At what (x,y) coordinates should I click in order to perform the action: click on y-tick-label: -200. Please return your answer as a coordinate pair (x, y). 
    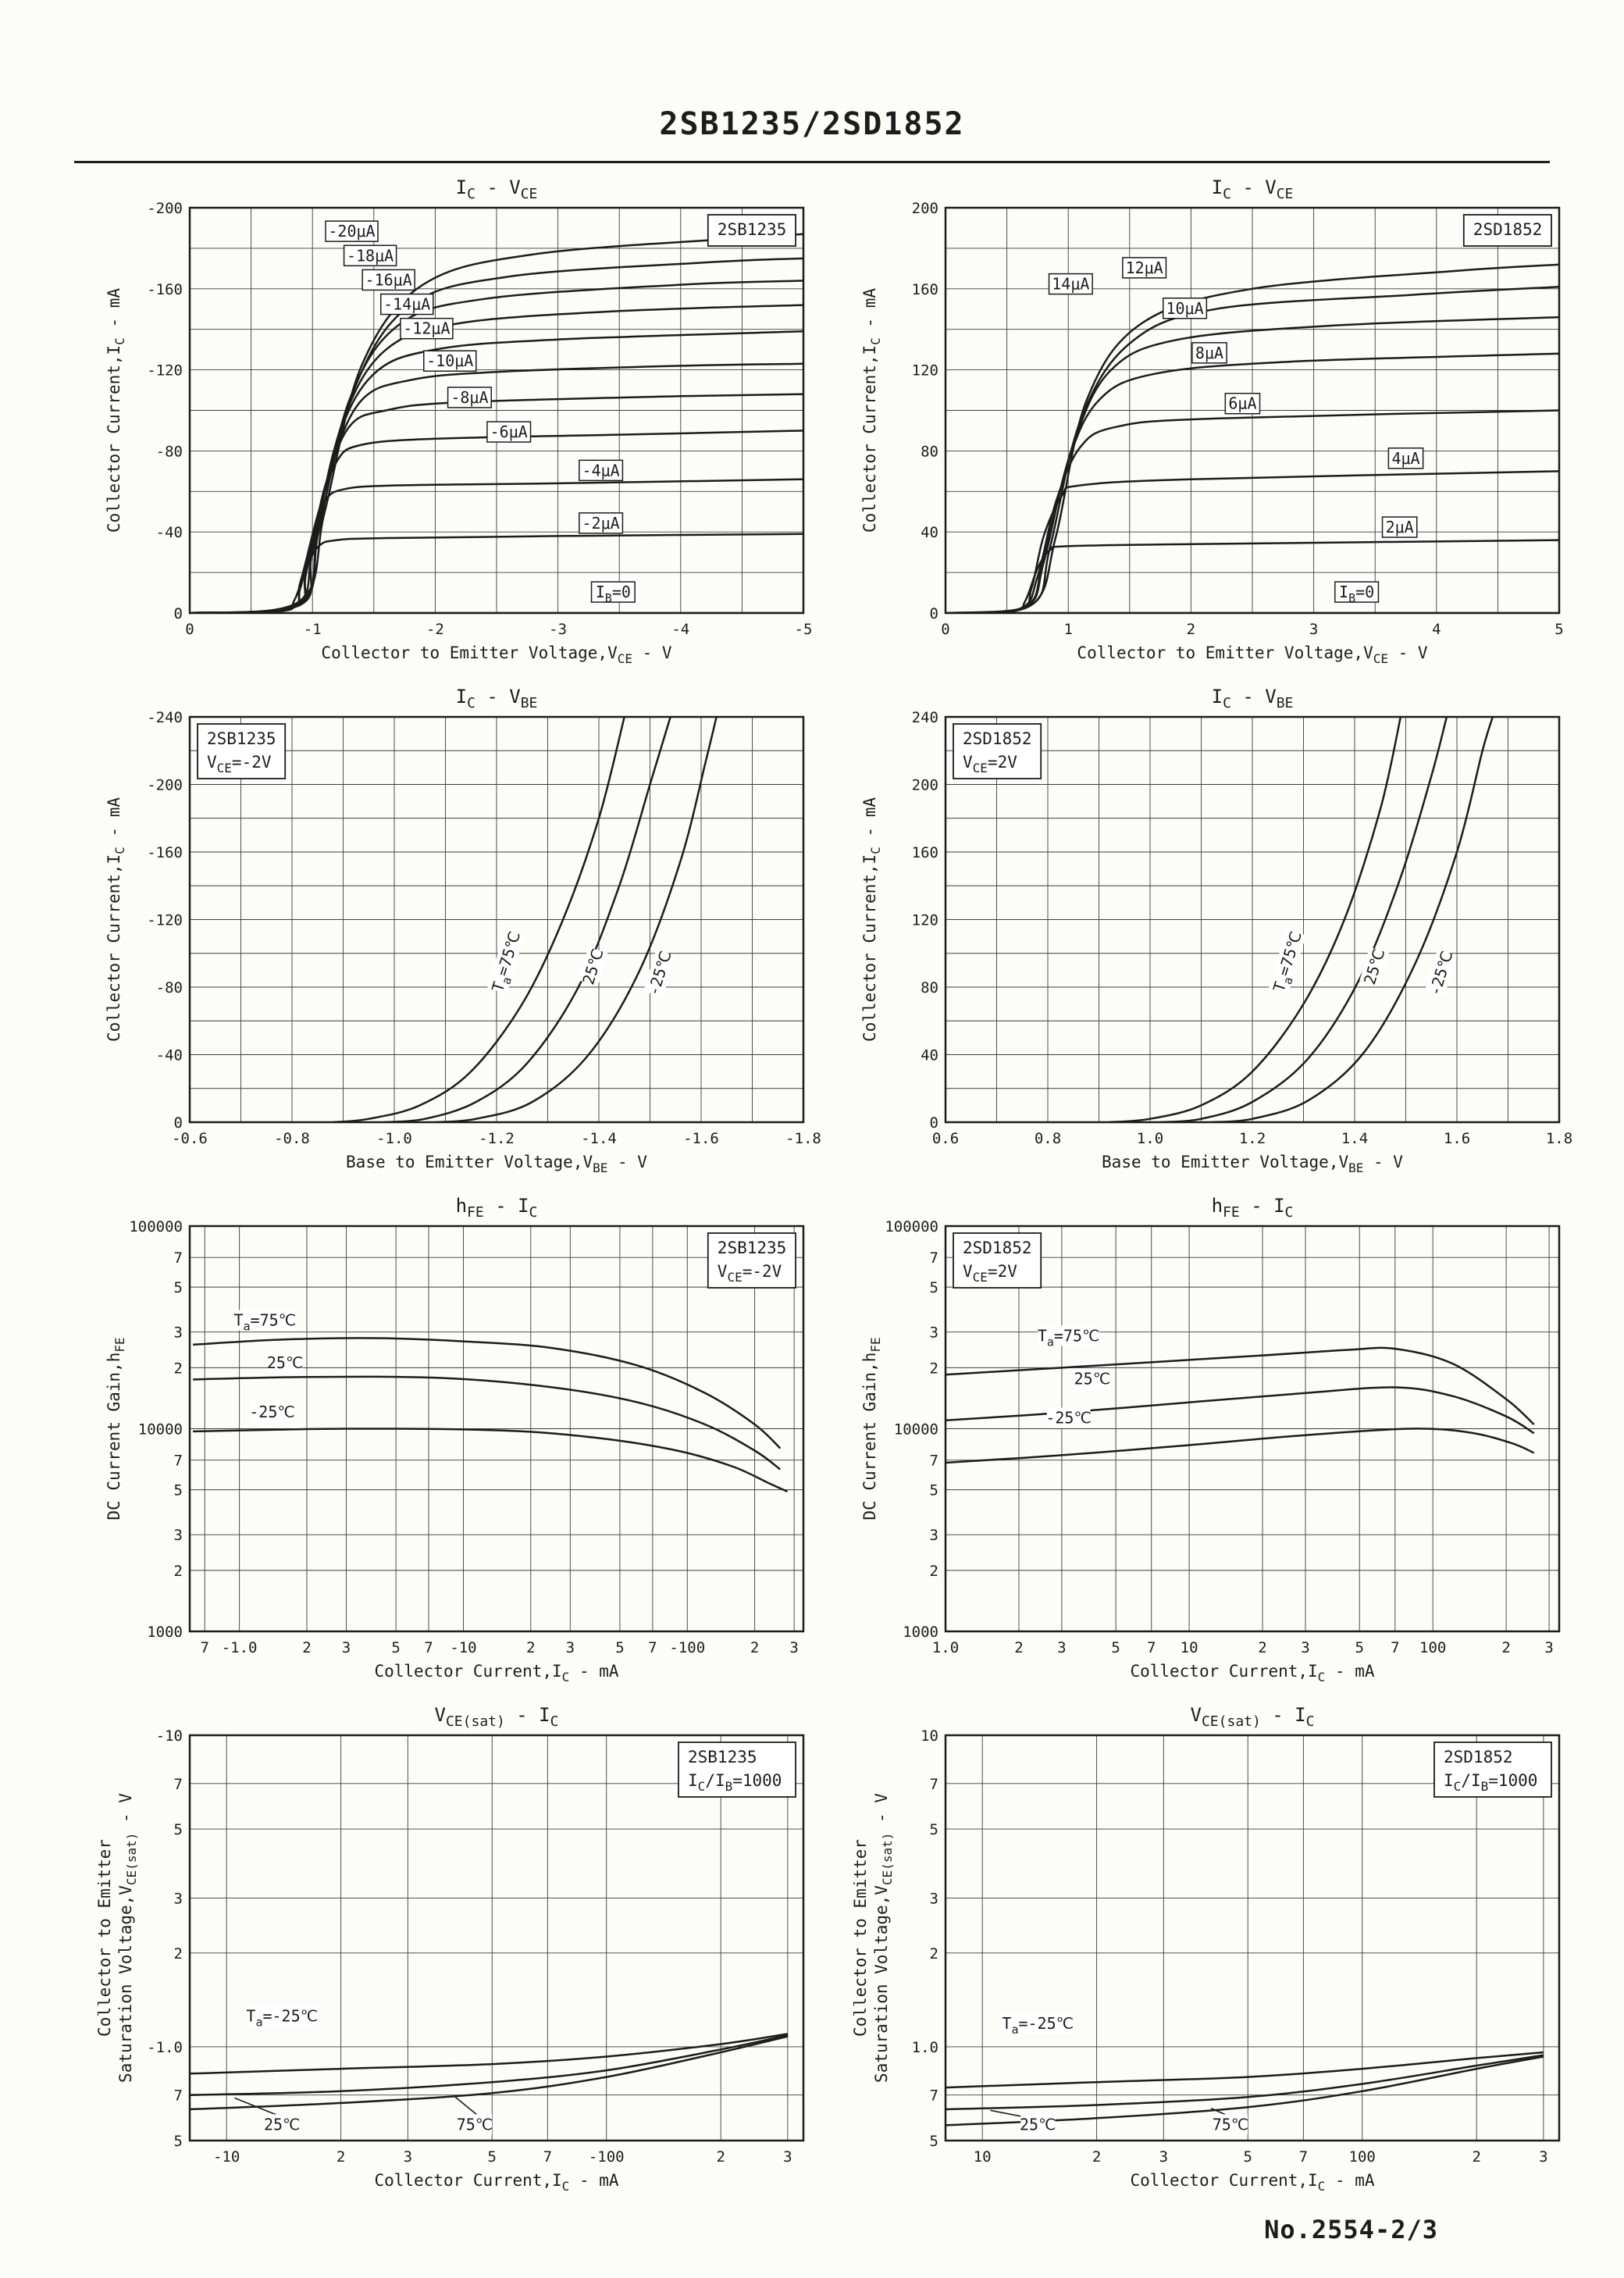
    Looking at the image, I should click on (165, 785).